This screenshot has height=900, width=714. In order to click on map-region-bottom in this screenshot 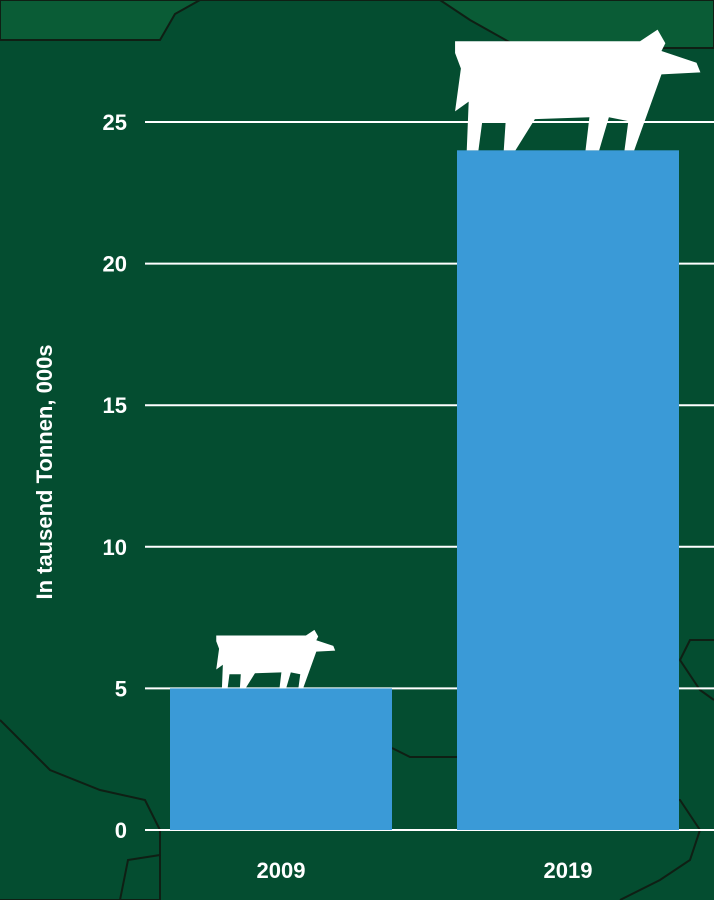, I will do `click(80, 809)`.